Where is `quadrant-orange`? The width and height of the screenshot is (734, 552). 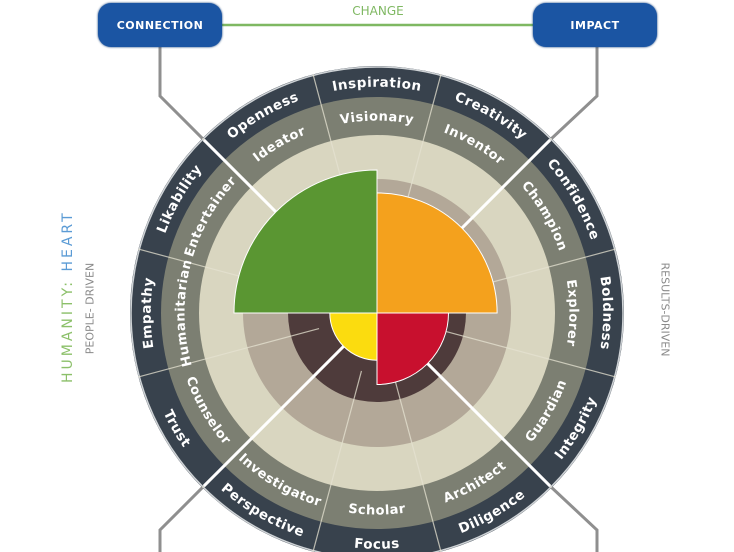
quadrant-orange is located at coordinates (437, 253).